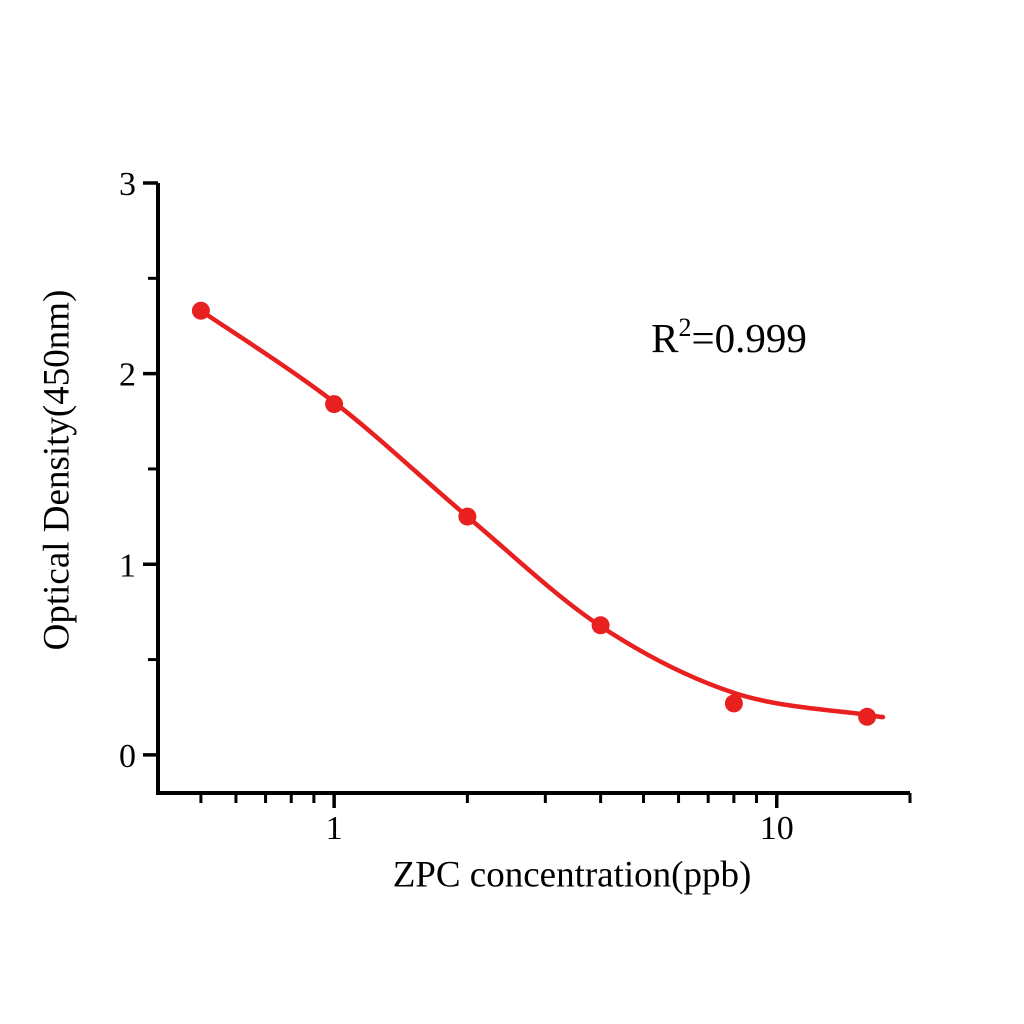 The width and height of the screenshot is (1024, 1024). I want to click on y-axis-tick-label: 3, so click(127, 184).